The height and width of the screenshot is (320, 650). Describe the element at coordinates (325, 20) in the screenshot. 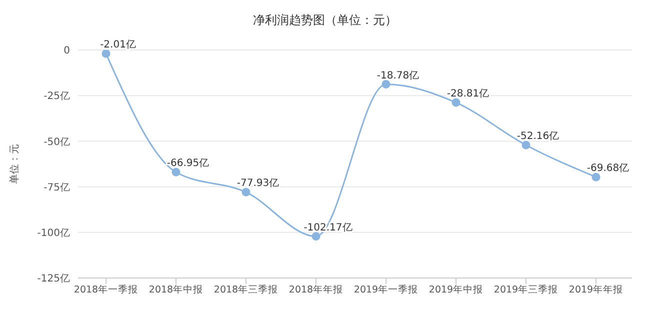

I see `chart-title: 净利润趋势图（单位：元）` at that location.